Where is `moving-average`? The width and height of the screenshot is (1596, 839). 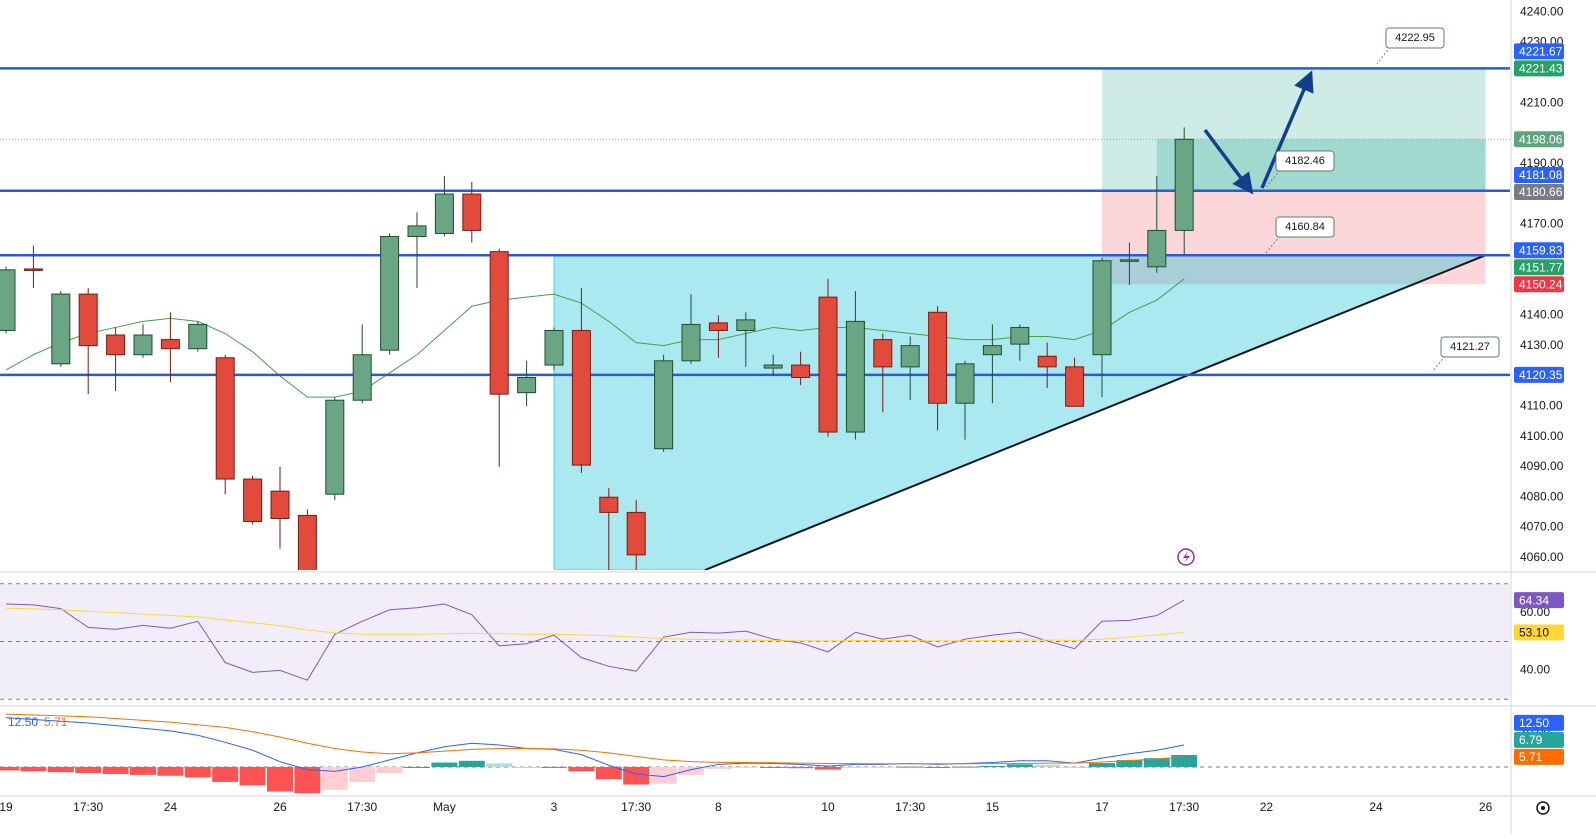 moving-average is located at coordinates (595, 338).